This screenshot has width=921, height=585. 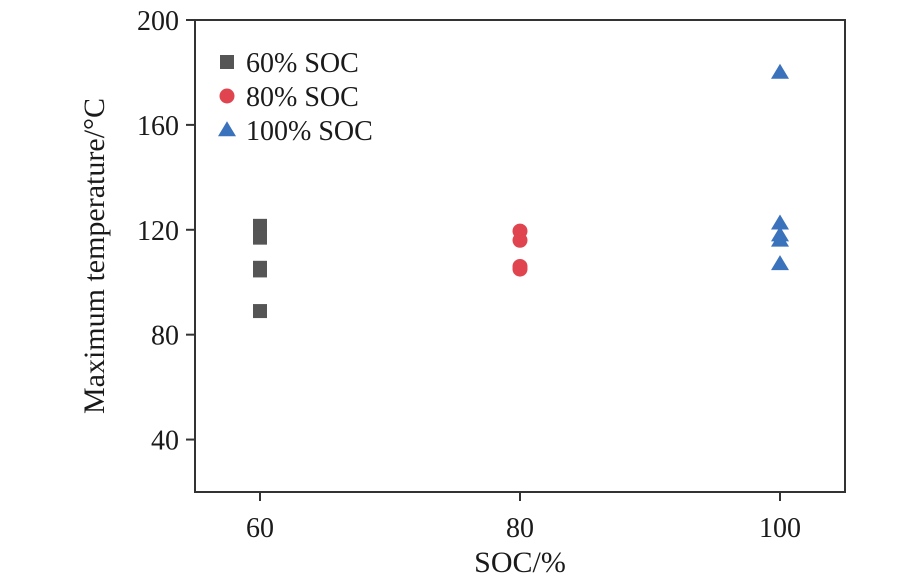 What do you see at coordinates (158, 231) in the screenshot?
I see `y-tick-label: 120` at bounding box center [158, 231].